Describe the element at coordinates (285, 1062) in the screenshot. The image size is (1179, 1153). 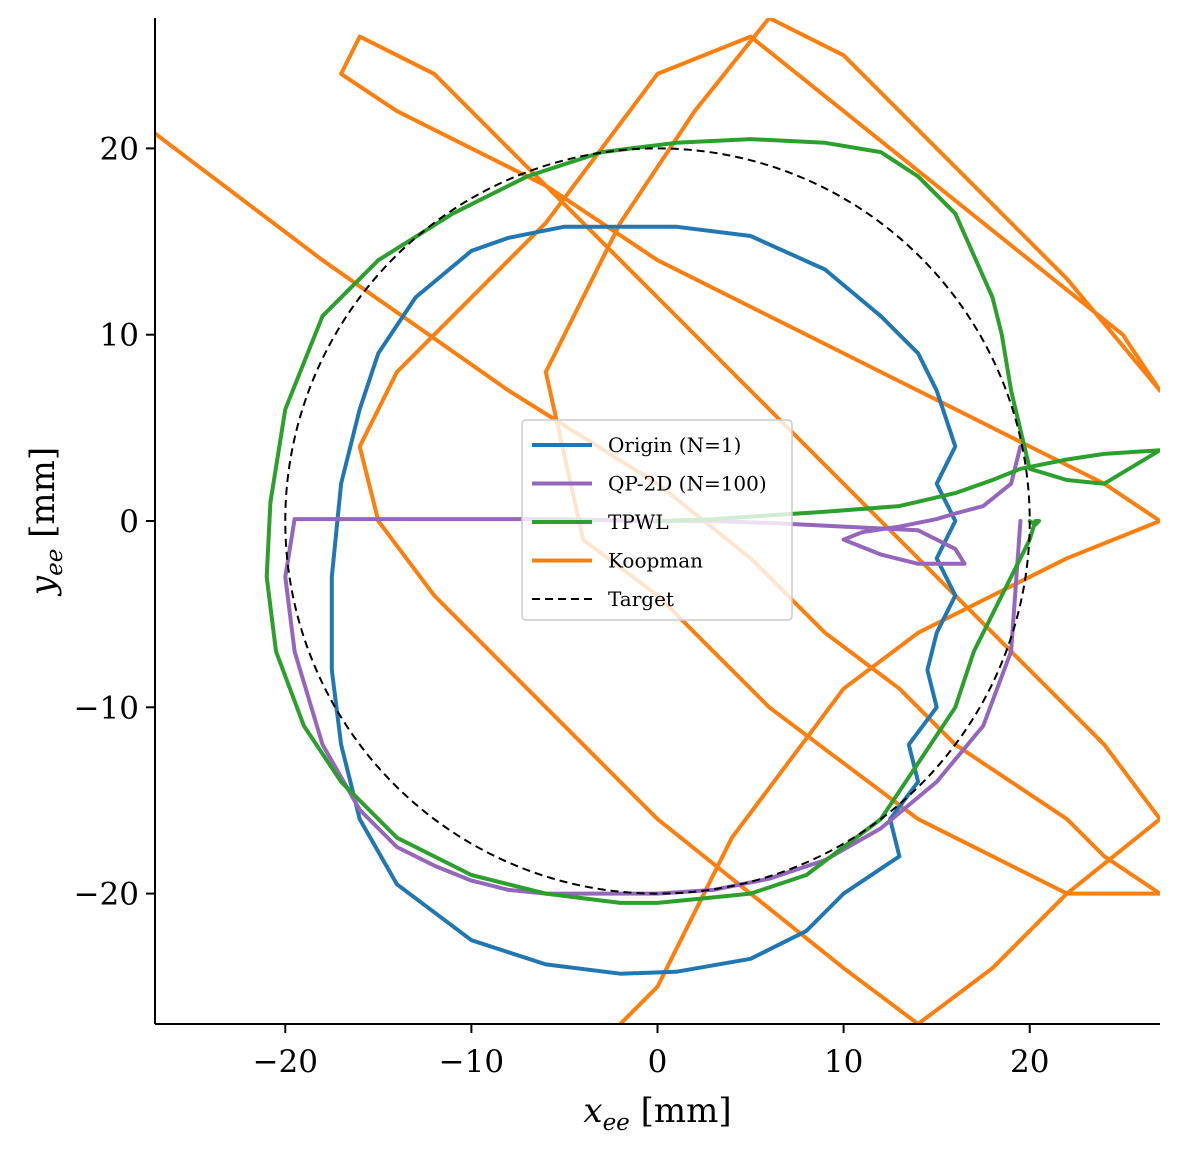
I see `x-tick-label: −20` at that location.